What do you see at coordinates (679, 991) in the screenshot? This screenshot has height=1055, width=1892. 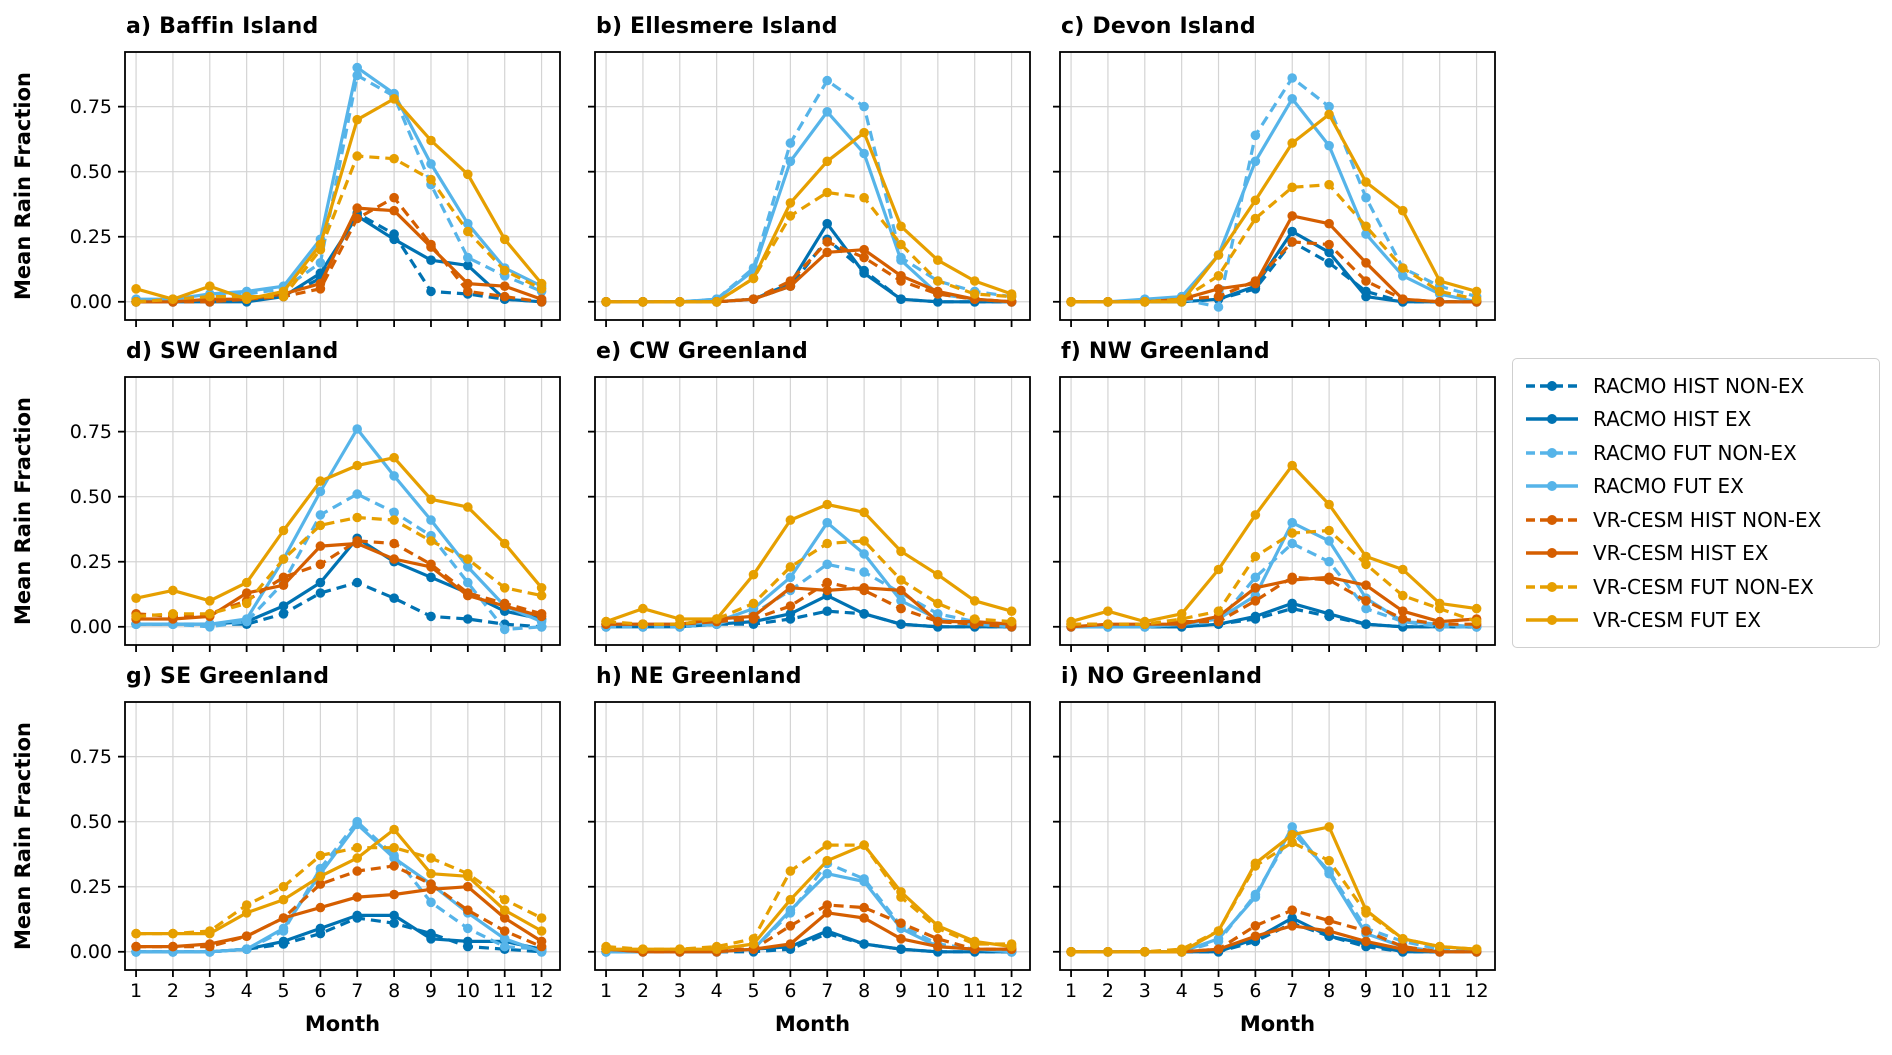 I see `x-tick-label: 3` at bounding box center [679, 991].